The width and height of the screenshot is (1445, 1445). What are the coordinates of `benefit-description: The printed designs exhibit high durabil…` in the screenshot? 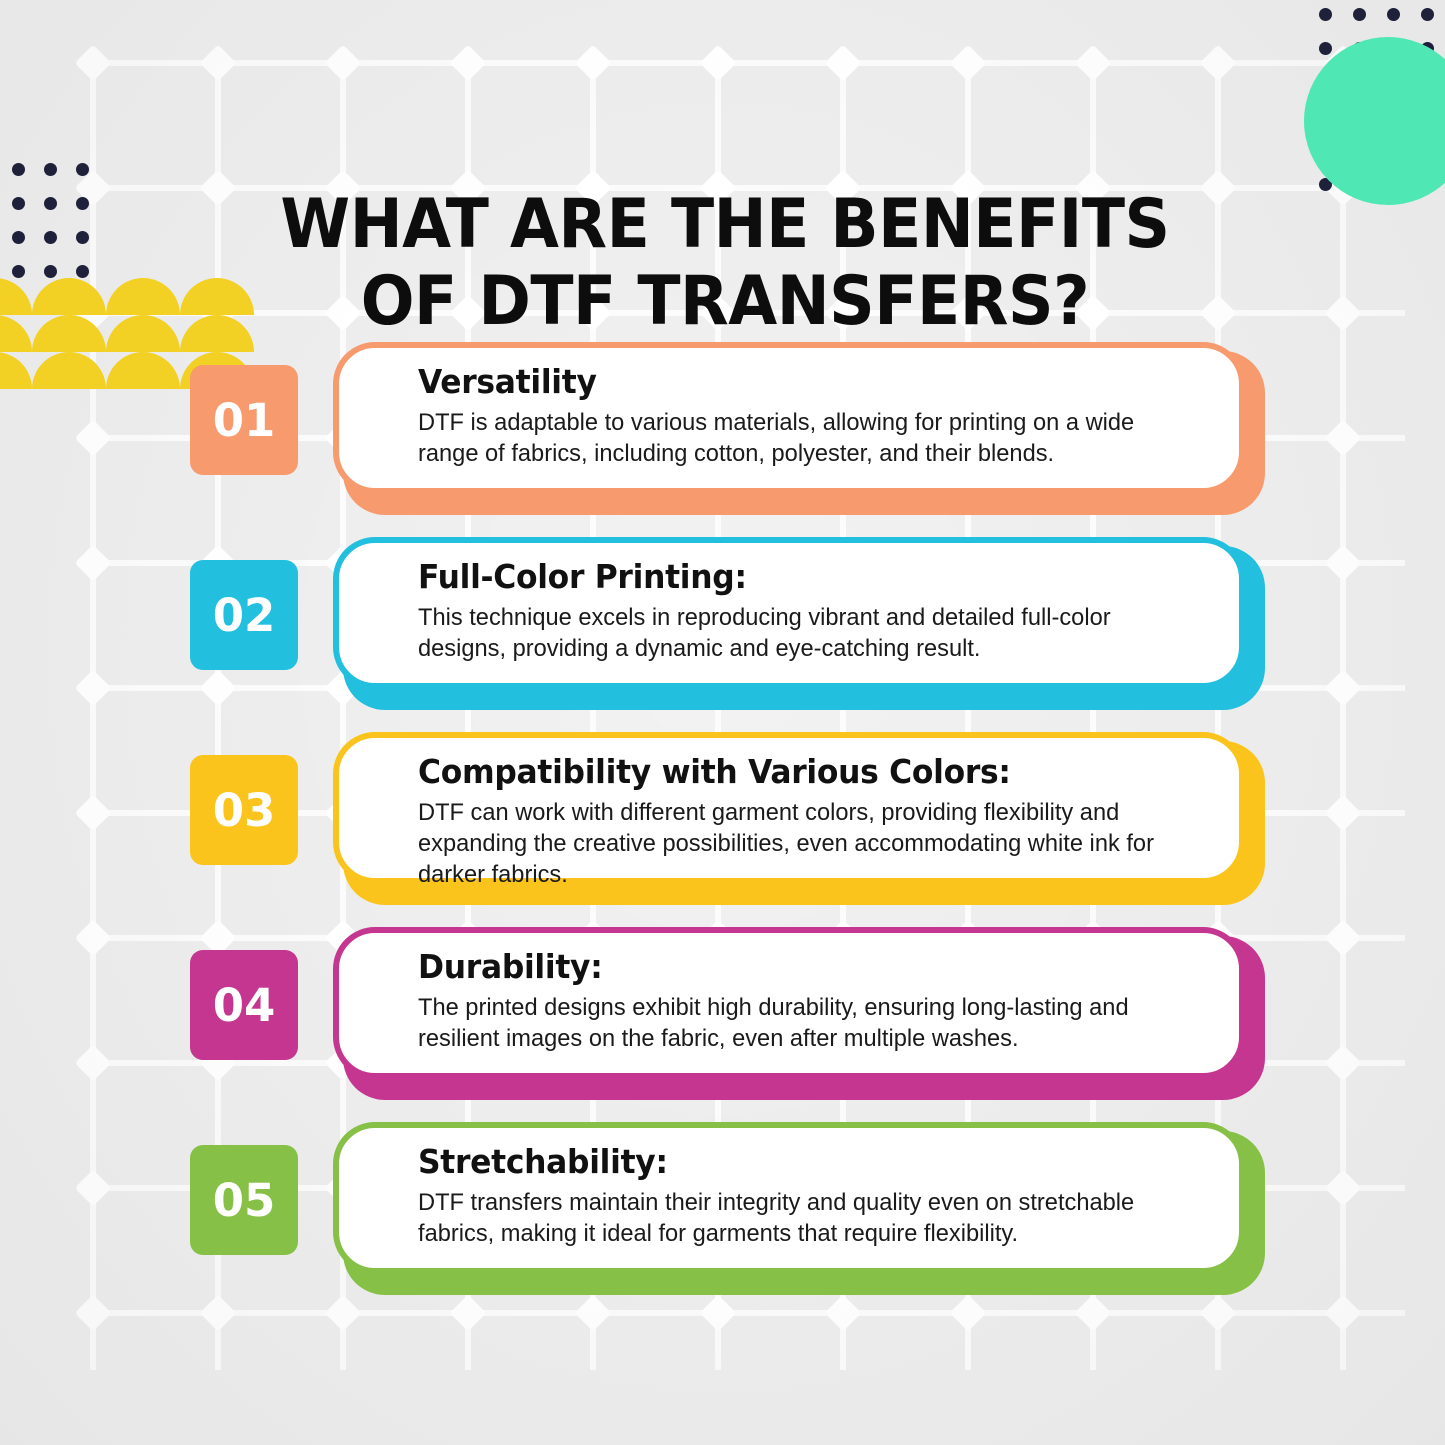 It's located at (773, 1022).